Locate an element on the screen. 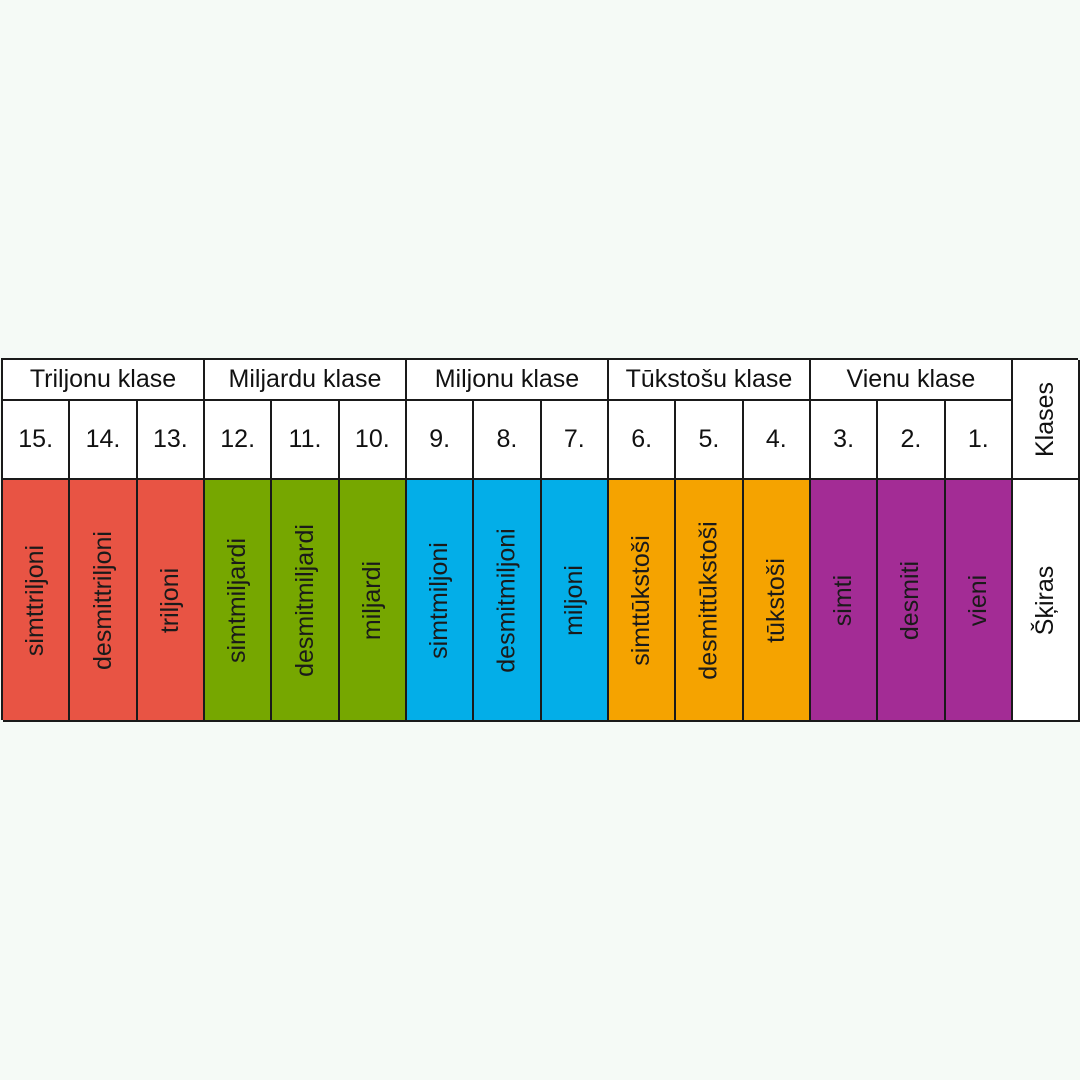  class-header-units: Vienu klase is located at coordinates (911, 380).